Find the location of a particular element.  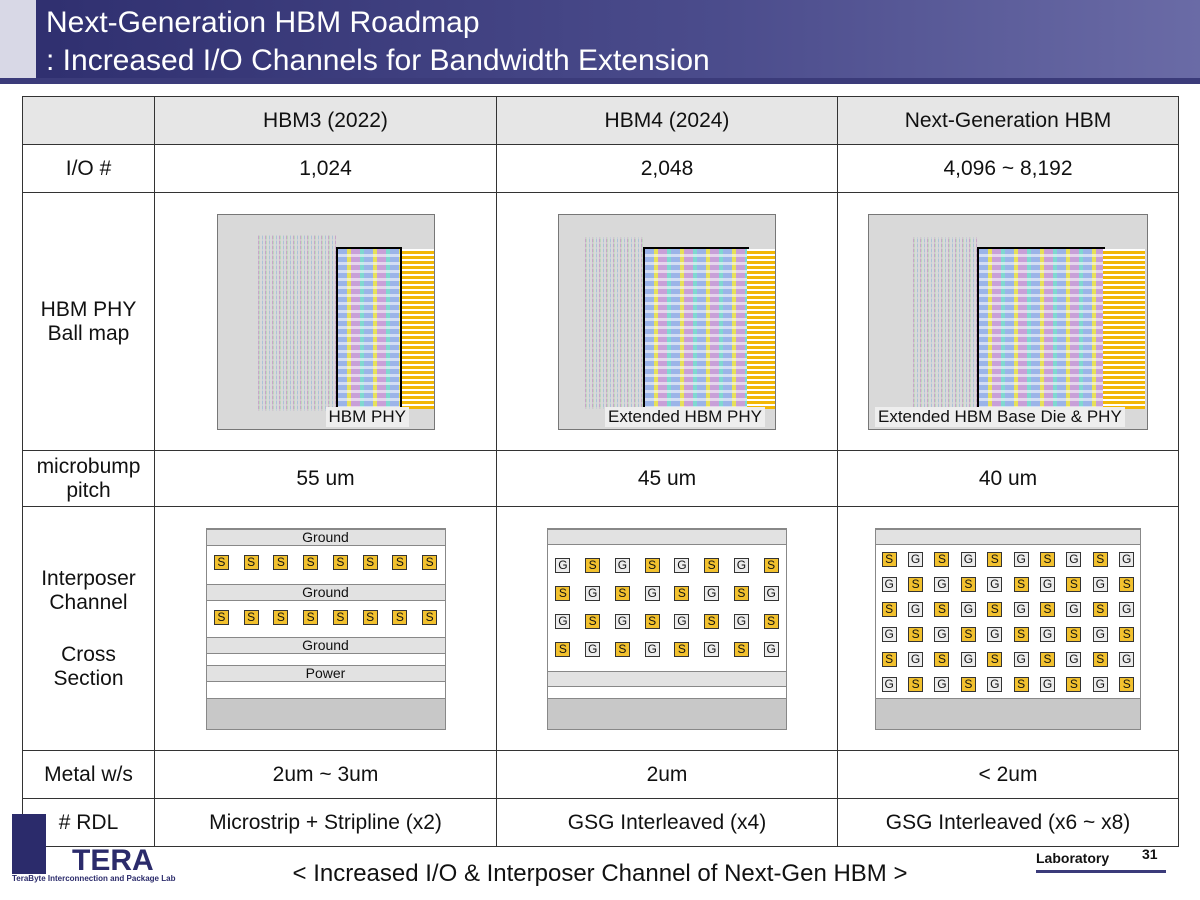

io-hbm4: 2,048 is located at coordinates (667, 168).